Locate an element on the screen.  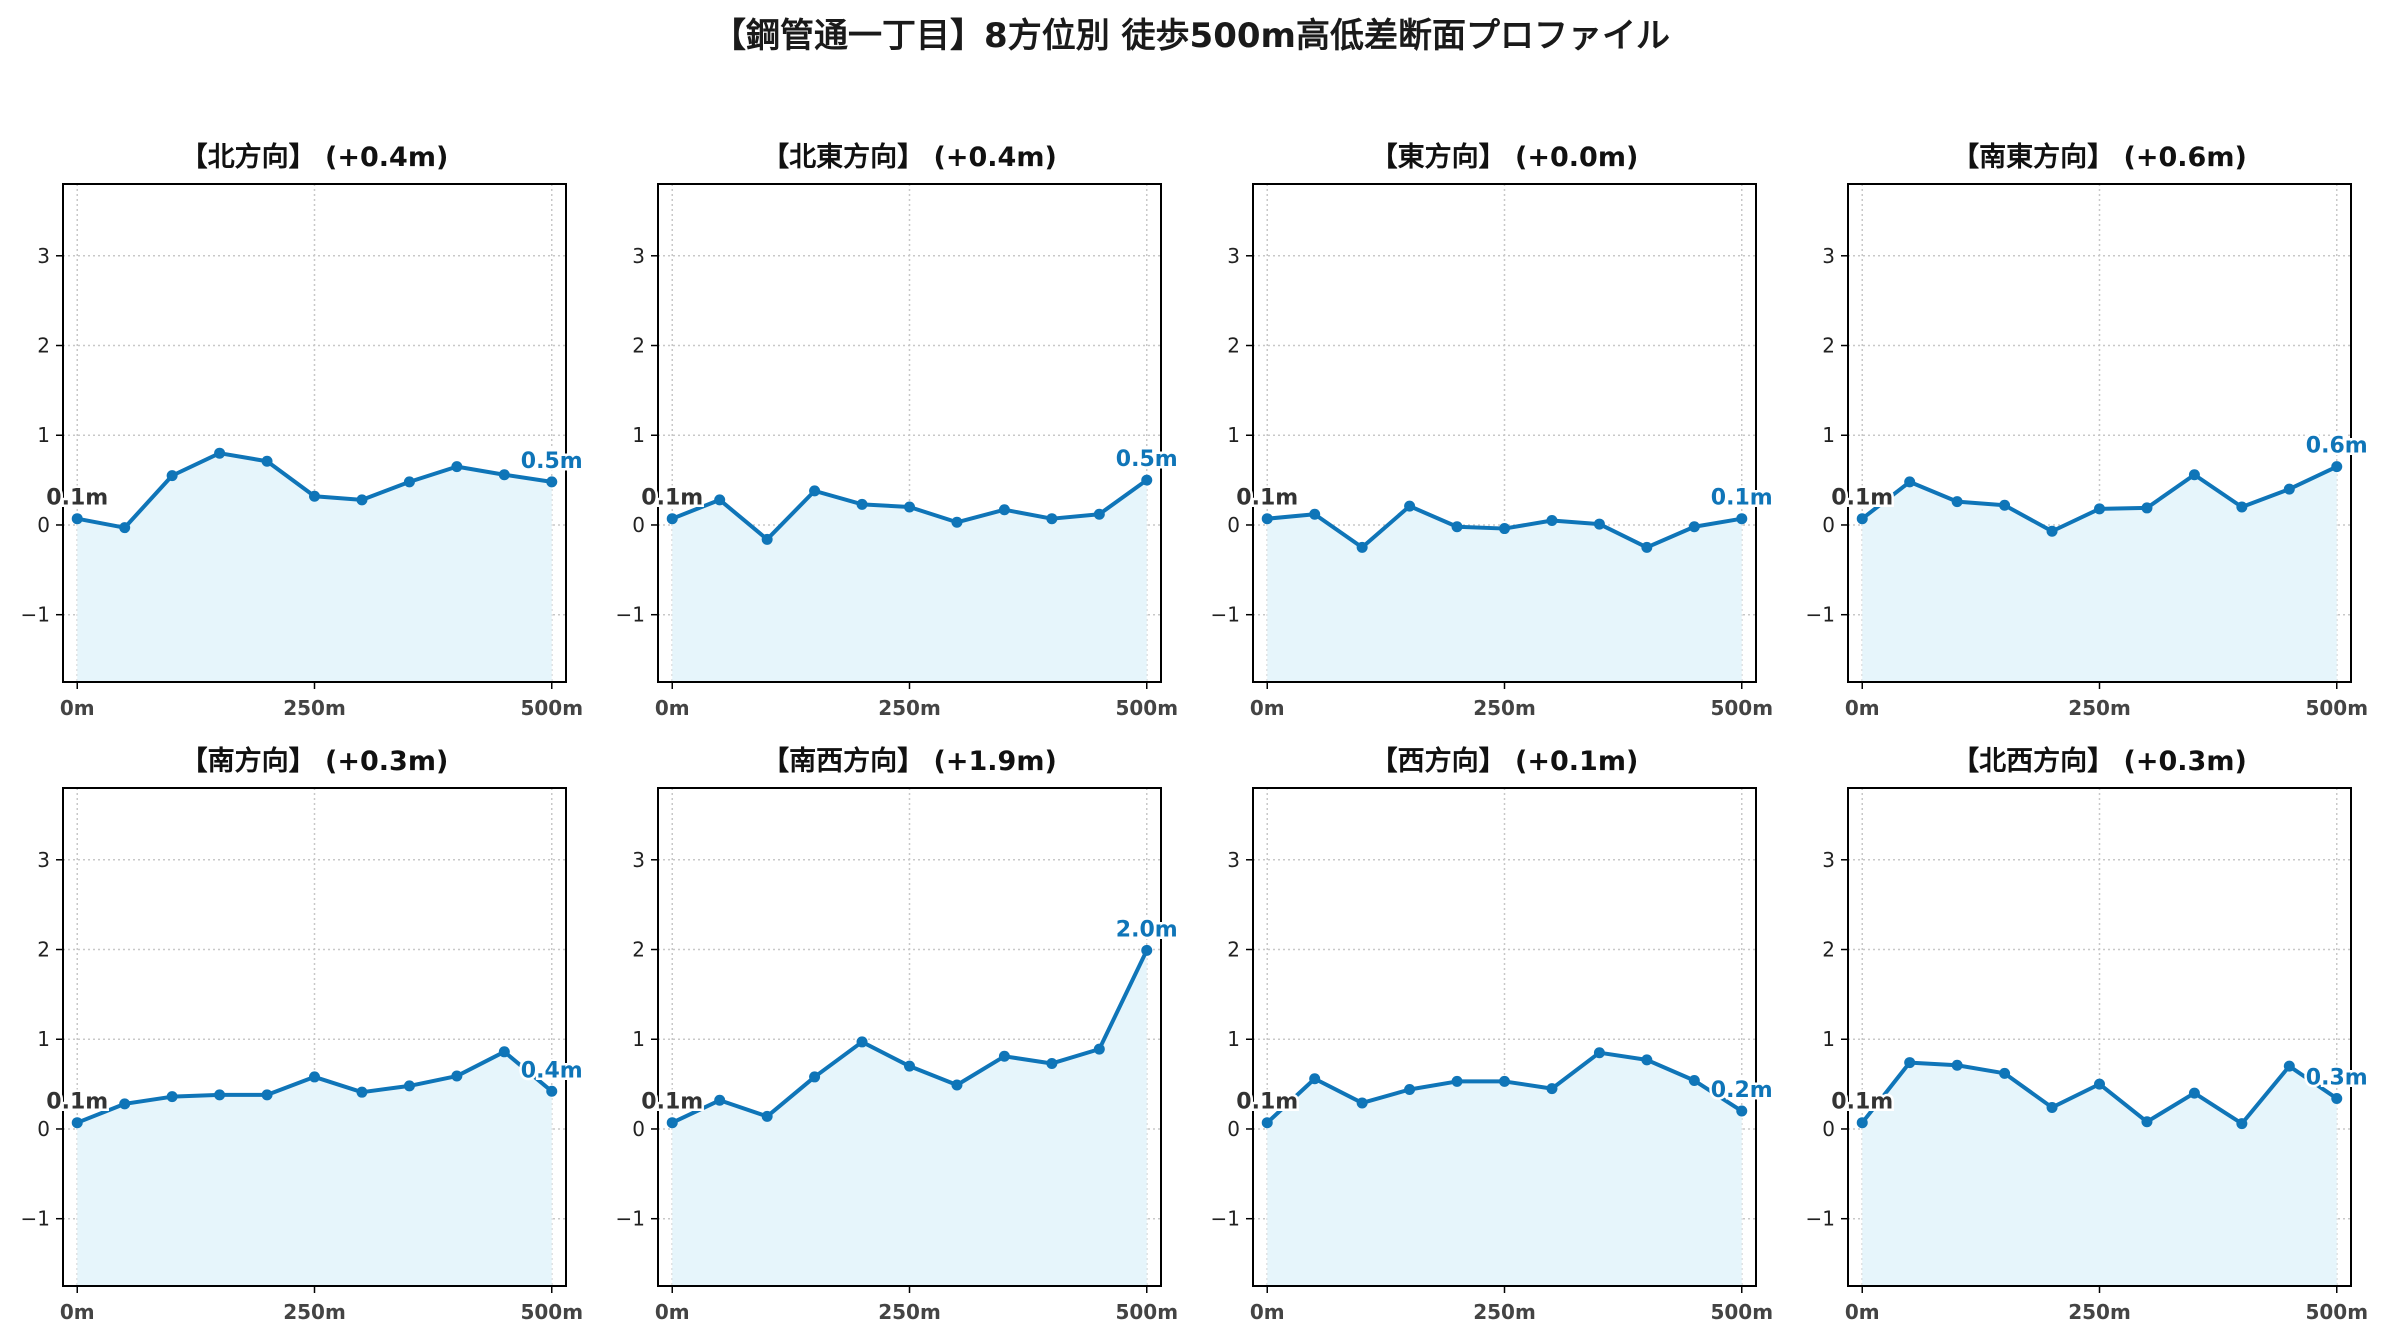
subplot-title: 【東方向】 (+0.0m) is located at coordinates (1505, 157).